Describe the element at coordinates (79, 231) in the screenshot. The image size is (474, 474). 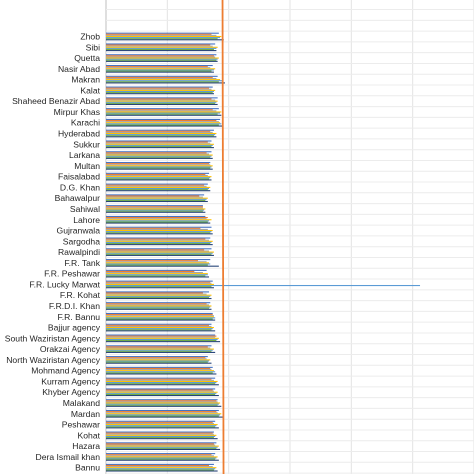
I see `category-label: Gujranwala` at that location.